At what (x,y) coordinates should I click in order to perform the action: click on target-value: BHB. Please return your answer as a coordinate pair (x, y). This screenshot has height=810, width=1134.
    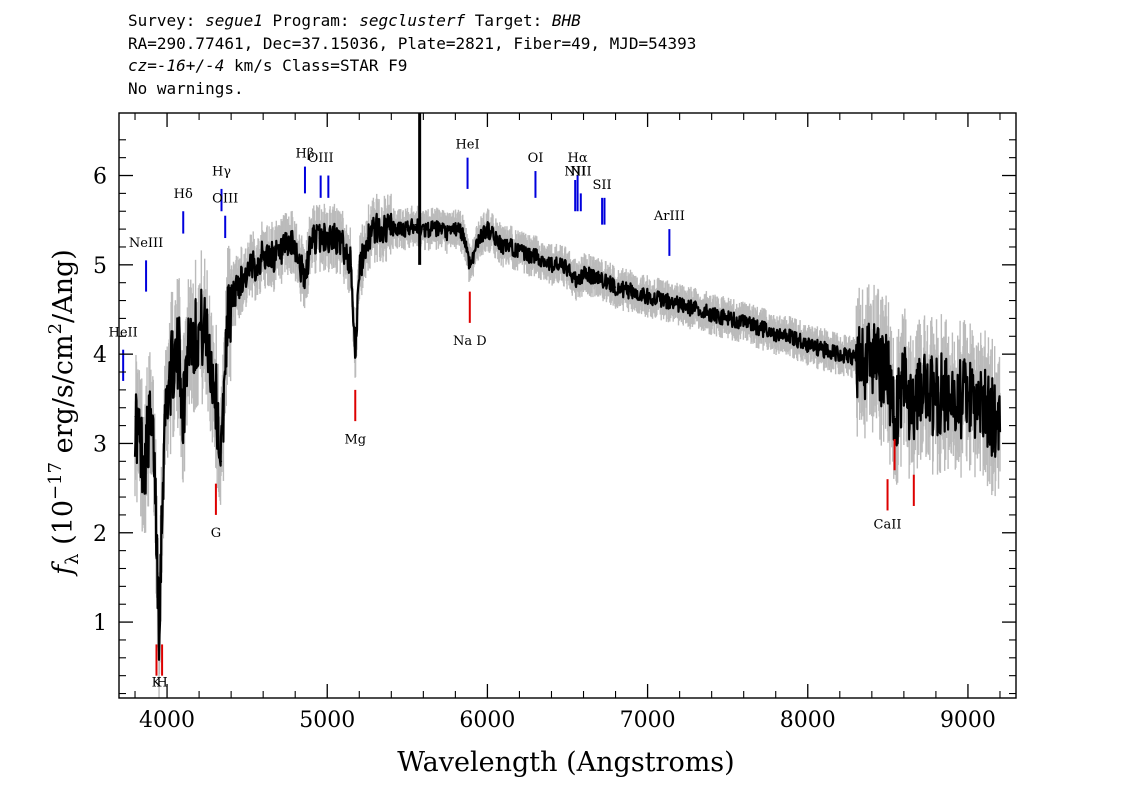
    Looking at the image, I should click on (566, 20).